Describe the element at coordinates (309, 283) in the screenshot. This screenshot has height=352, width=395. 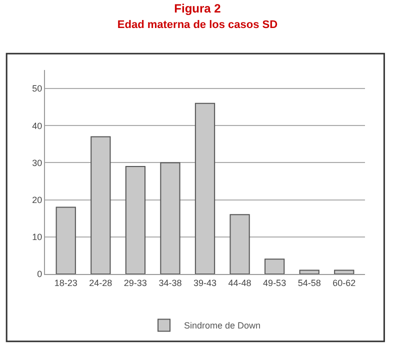
I see `x-tick-label: 54-58` at that location.